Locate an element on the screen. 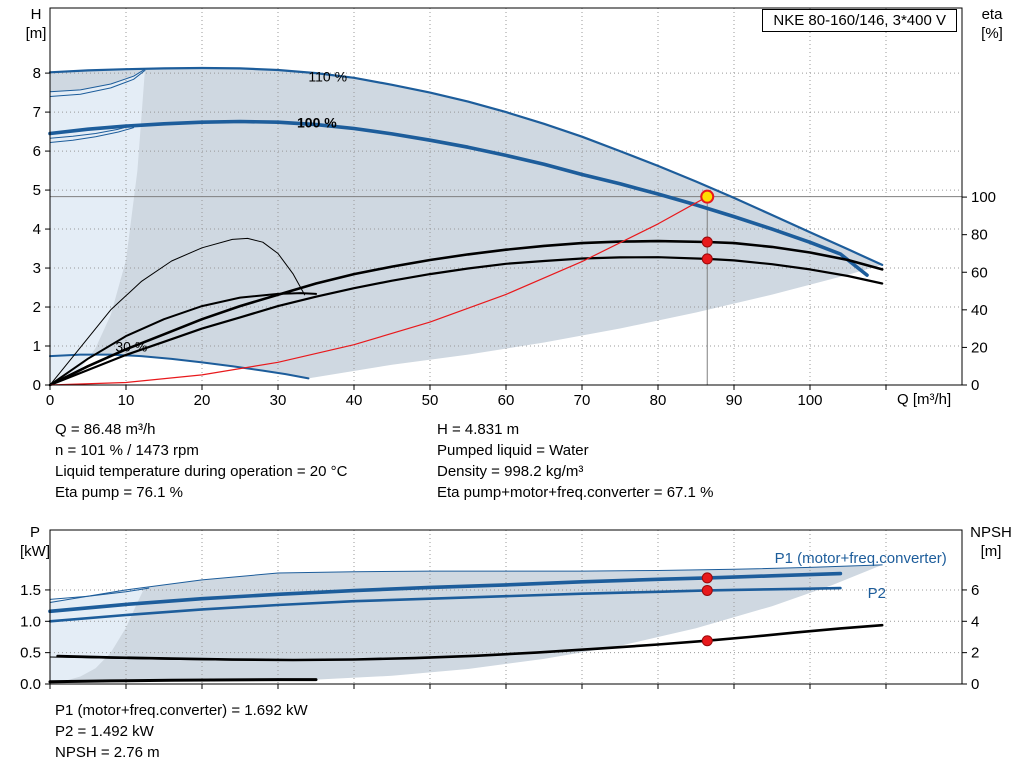 This screenshot has width=1024, height=781. npsh-axis-symbol: NPSH is located at coordinates (991, 532).